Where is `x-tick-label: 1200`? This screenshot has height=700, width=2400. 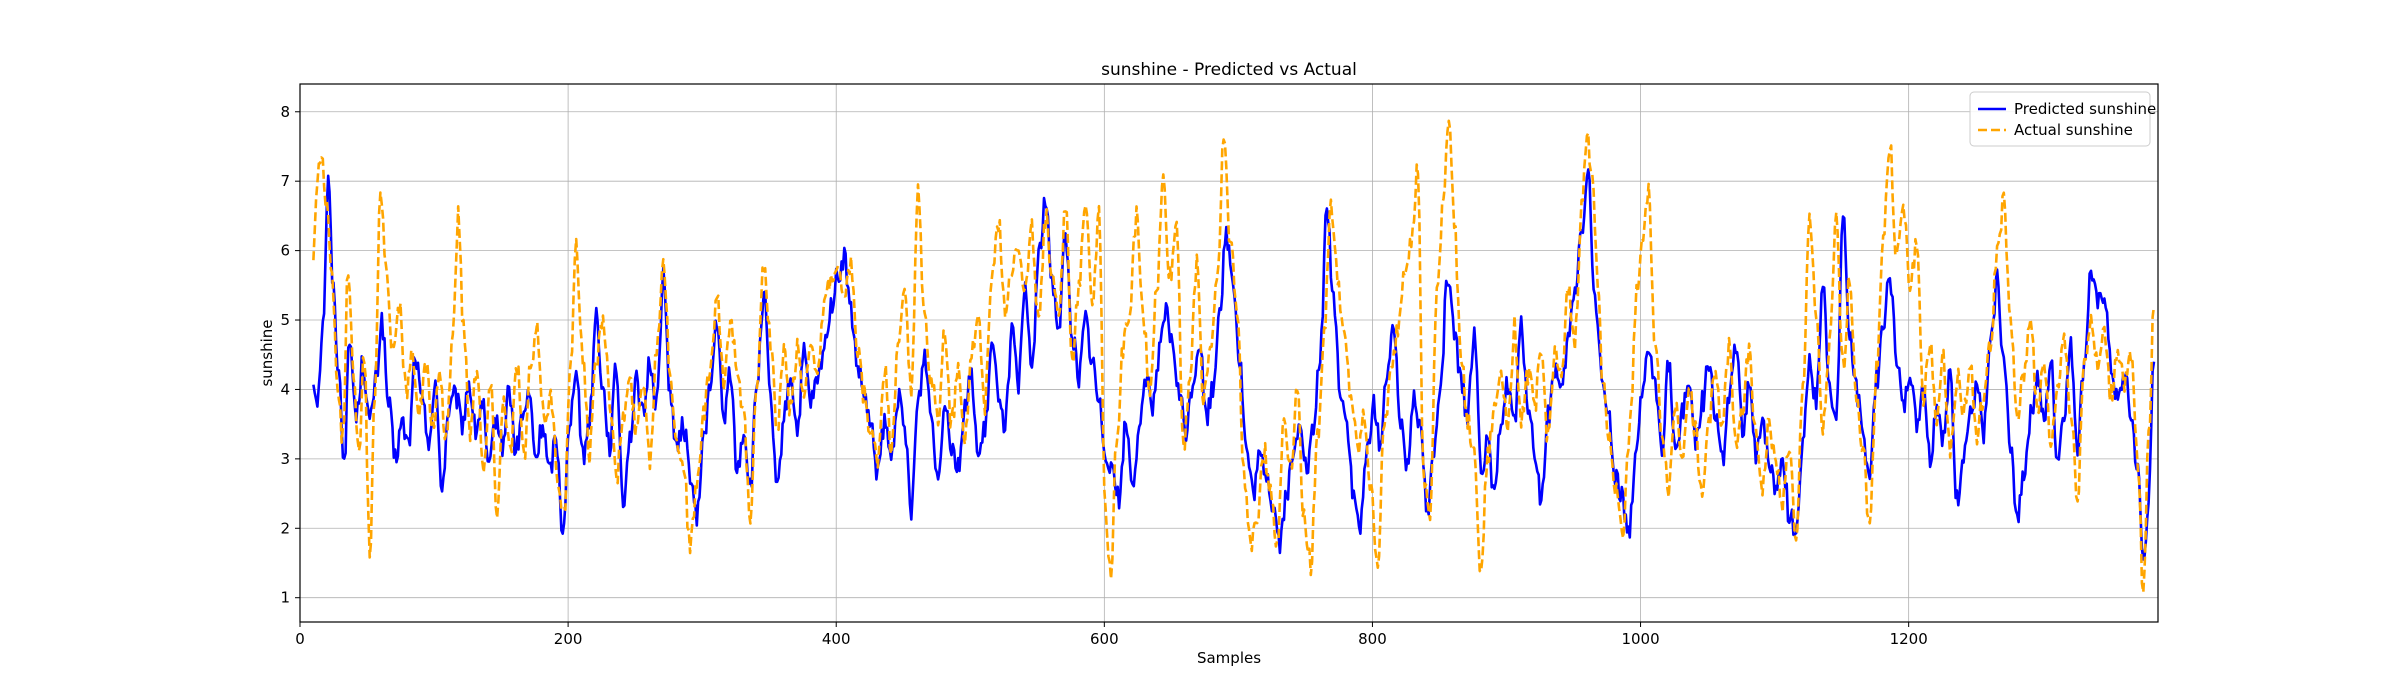 x-tick-label: 1200 is located at coordinates (1909, 639).